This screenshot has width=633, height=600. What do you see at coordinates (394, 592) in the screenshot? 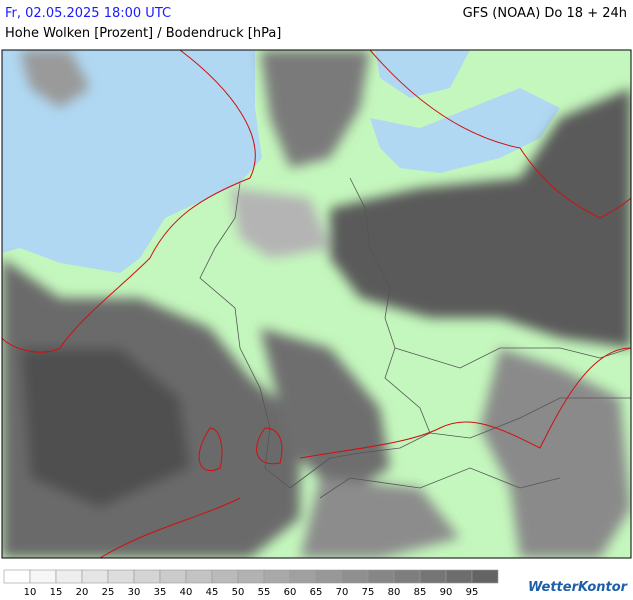
I see `legend-label: 80` at bounding box center [394, 592].